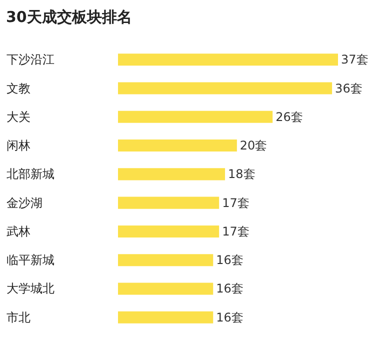  I want to click on y-tick-label: 北部新城, so click(30, 174).